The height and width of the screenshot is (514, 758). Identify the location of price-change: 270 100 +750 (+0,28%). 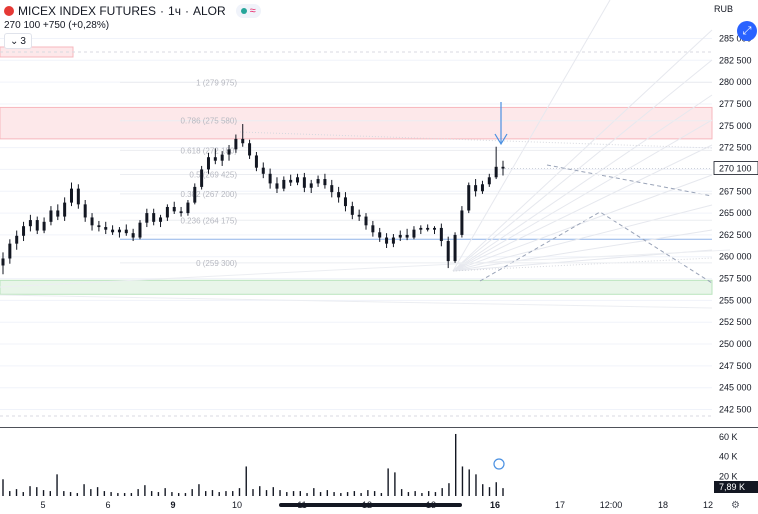
(57, 25).